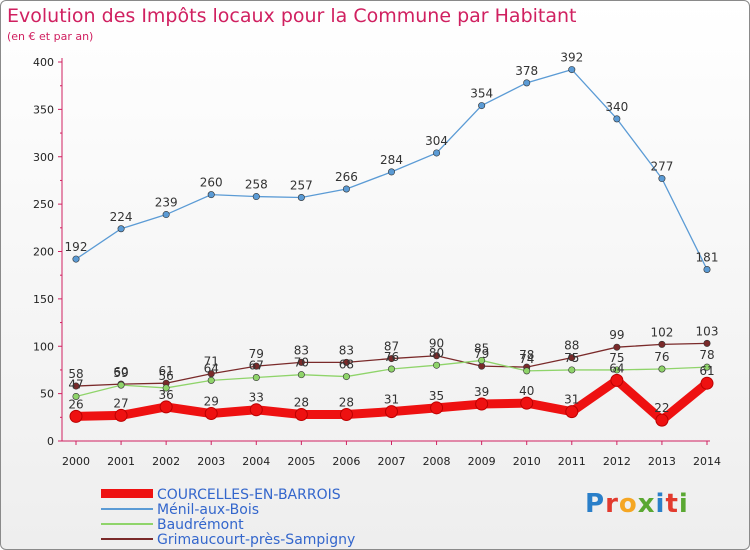 This screenshot has width=750, height=550. Describe the element at coordinates (50, 36) in the screenshot. I see `chart-subtitle: (en € et par an)` at that location.